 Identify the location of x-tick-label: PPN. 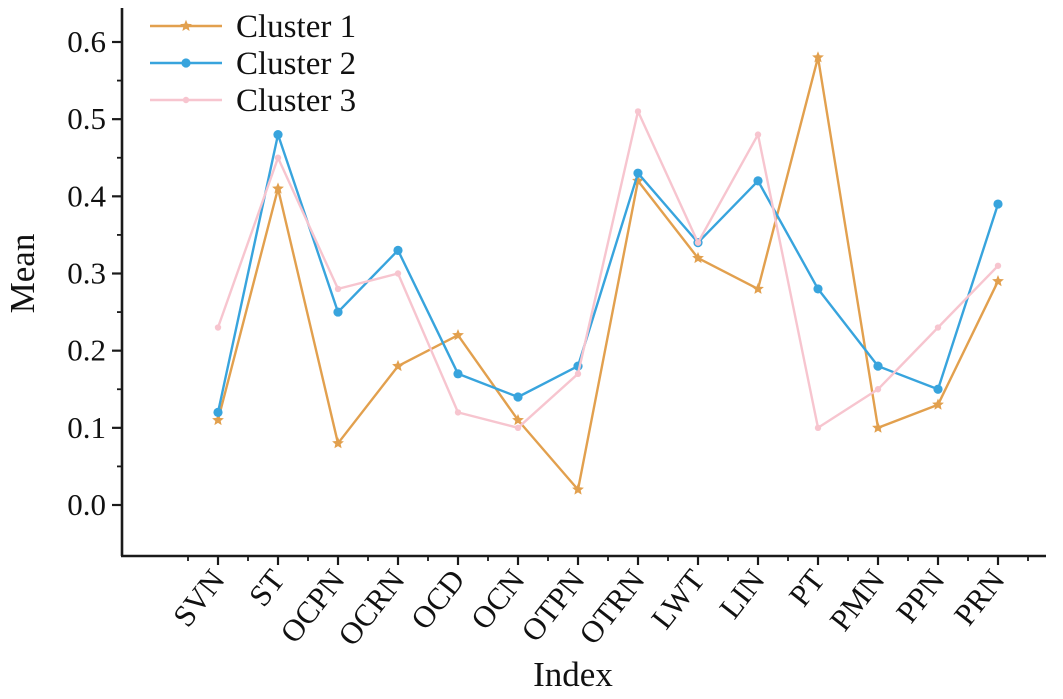
(920, 596).